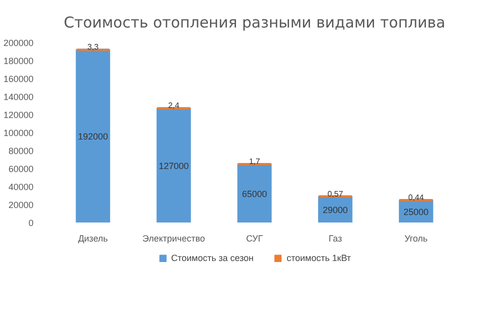  Describe the element at coordinates (21, 205) in the screenshot. I see `y-tick-label: 20000` at that location.